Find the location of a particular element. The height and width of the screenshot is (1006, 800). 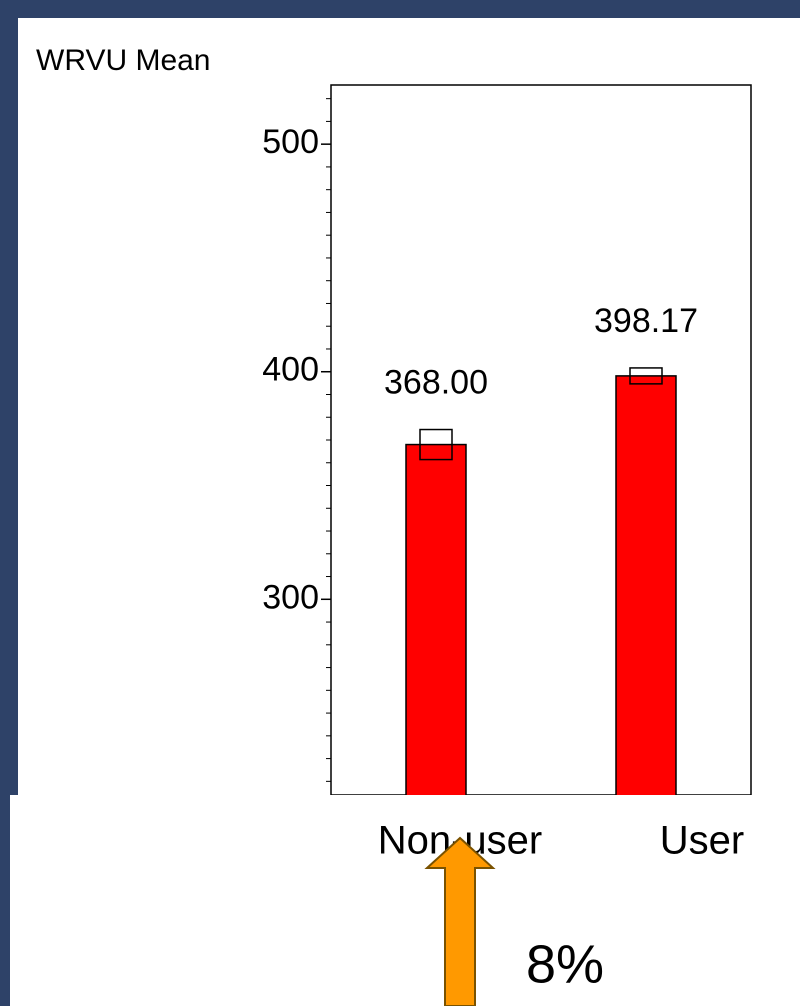

annotation: 8% is located at coordinates (565, 964).